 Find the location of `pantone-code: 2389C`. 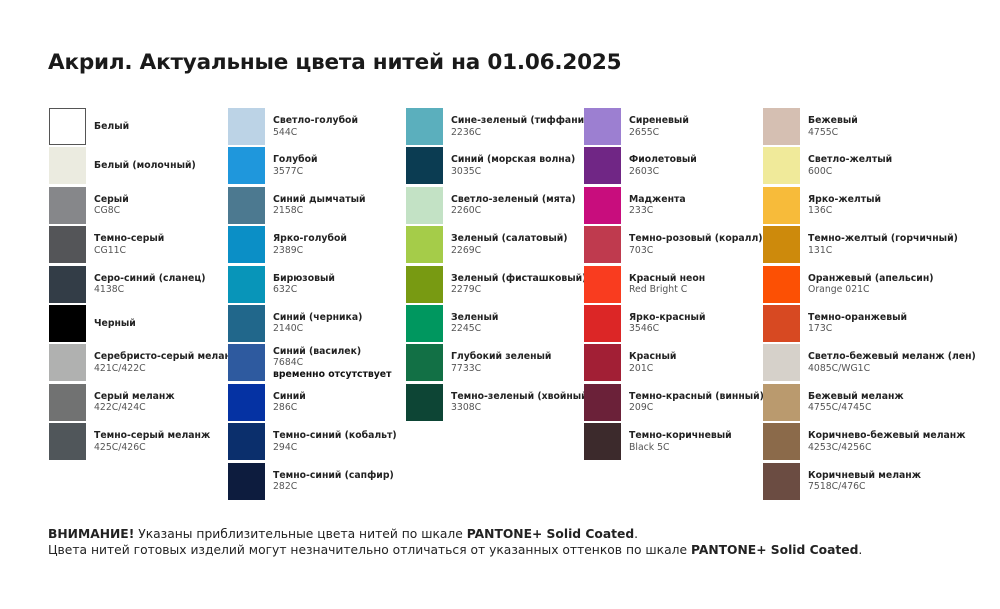

pantone-code: 2389C is located at coordinates (288, 250).